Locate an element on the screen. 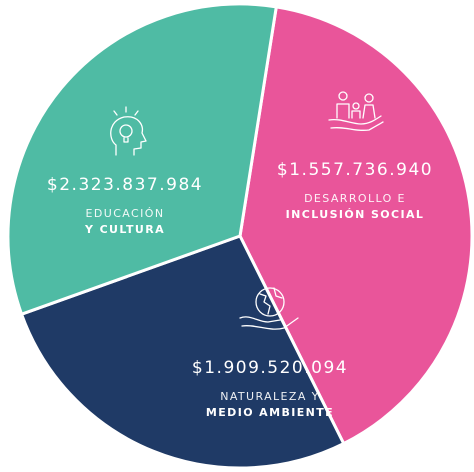 Image resolution: width=474 pixels, height=472 pixels. value-label: $2.323.837.984 is located at coordinates (125, 185).